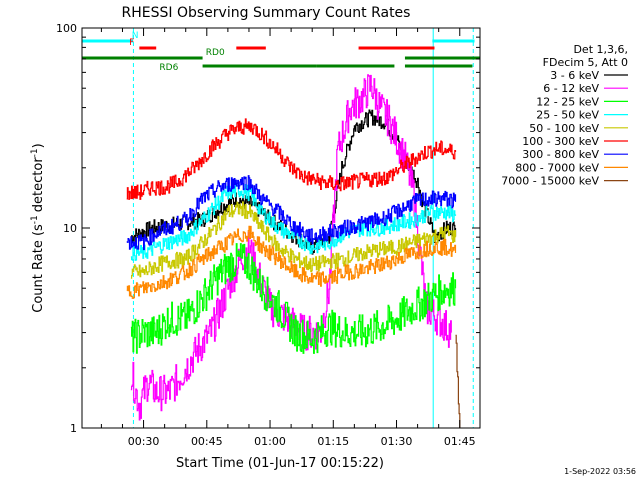 The width and height of the screenshot is (640, 480). What do you see at coordinates (73, 428) in the screenshot?
I see `y-tick-label-0: 1` at bounding box center [73, 428].